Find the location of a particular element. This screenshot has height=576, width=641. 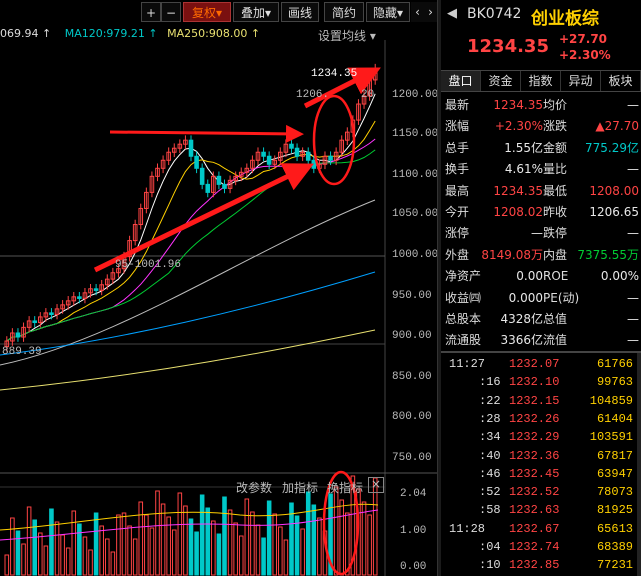

diejia-dropdown: 叠加▾ is located at coordinates (256, 12).